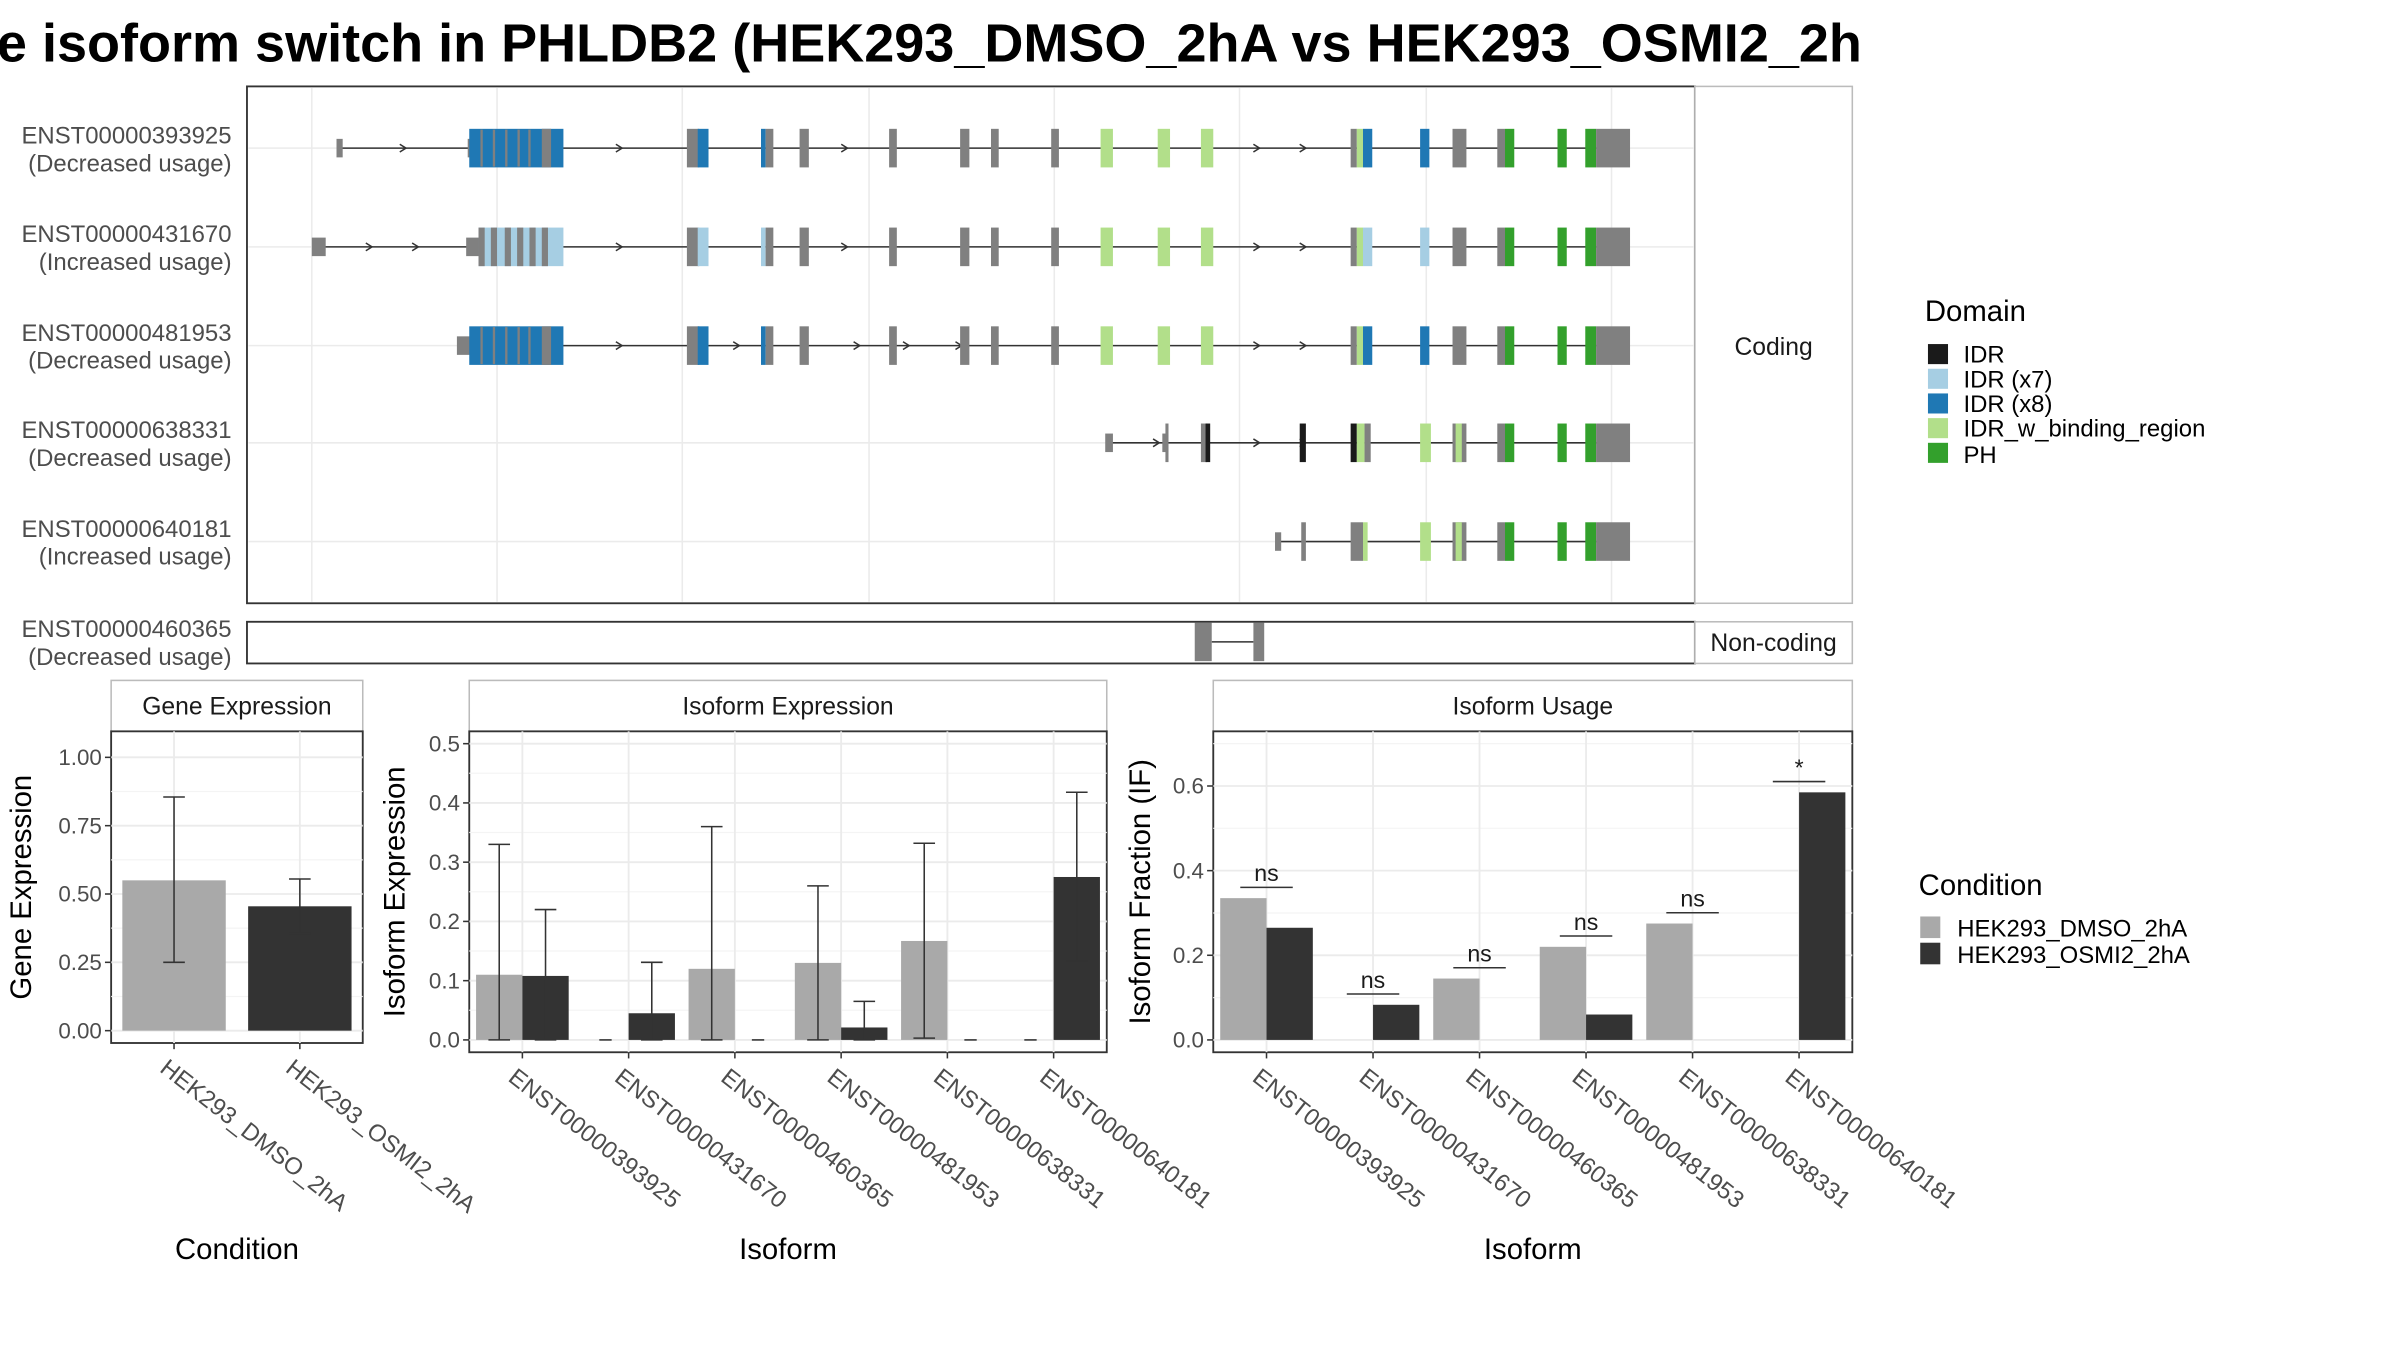  I want to click on legend-swatch-ph, so click(1938, 452).